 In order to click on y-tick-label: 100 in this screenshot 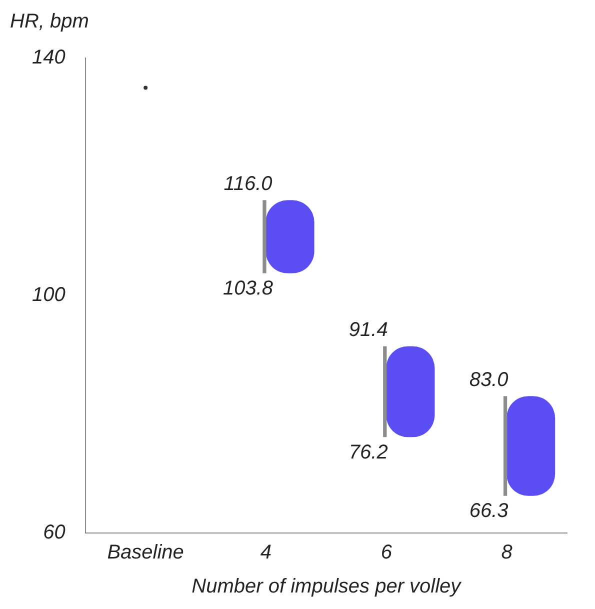, I will do `click(49, 295)`.